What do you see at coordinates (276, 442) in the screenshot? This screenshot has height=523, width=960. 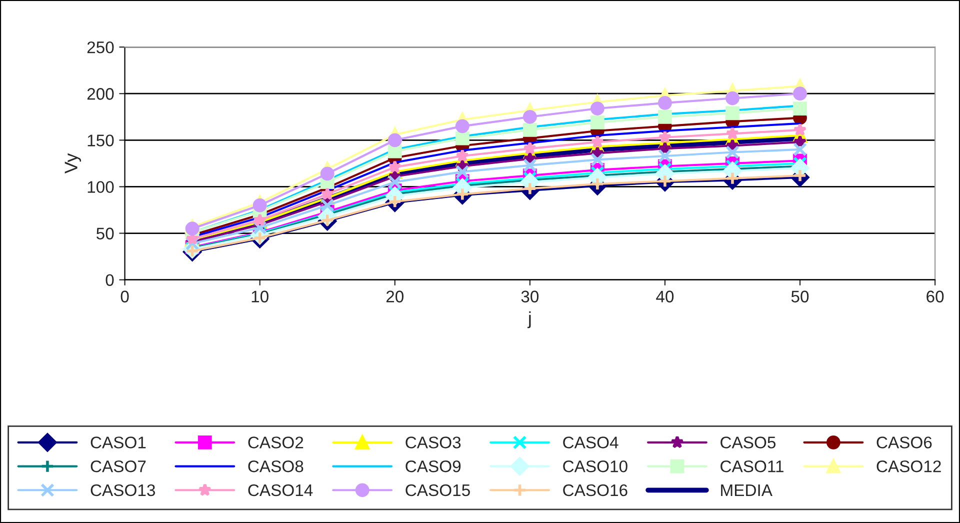 I see `legend-label: CASO2` at bounding box center [276, 442].